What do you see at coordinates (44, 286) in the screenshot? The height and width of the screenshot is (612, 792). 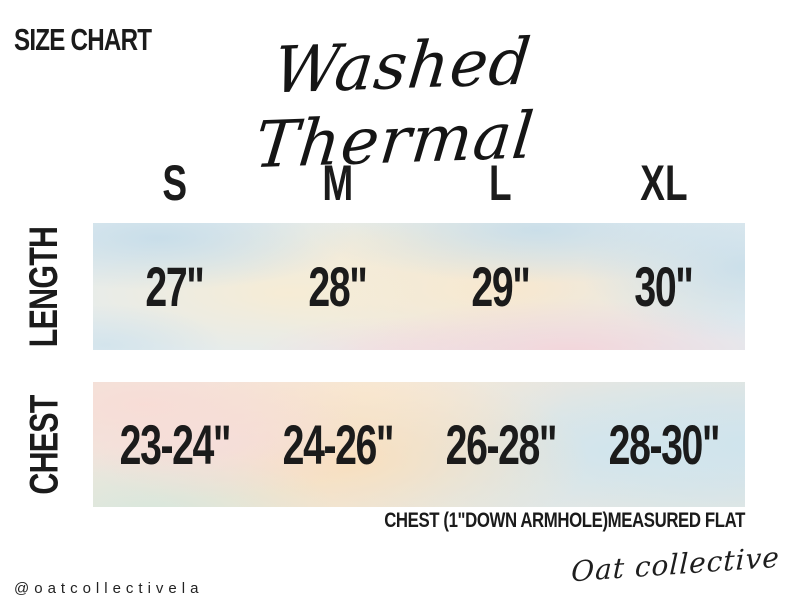 I see `row-label-length: LENGTH` at bounding box center [44, 286].